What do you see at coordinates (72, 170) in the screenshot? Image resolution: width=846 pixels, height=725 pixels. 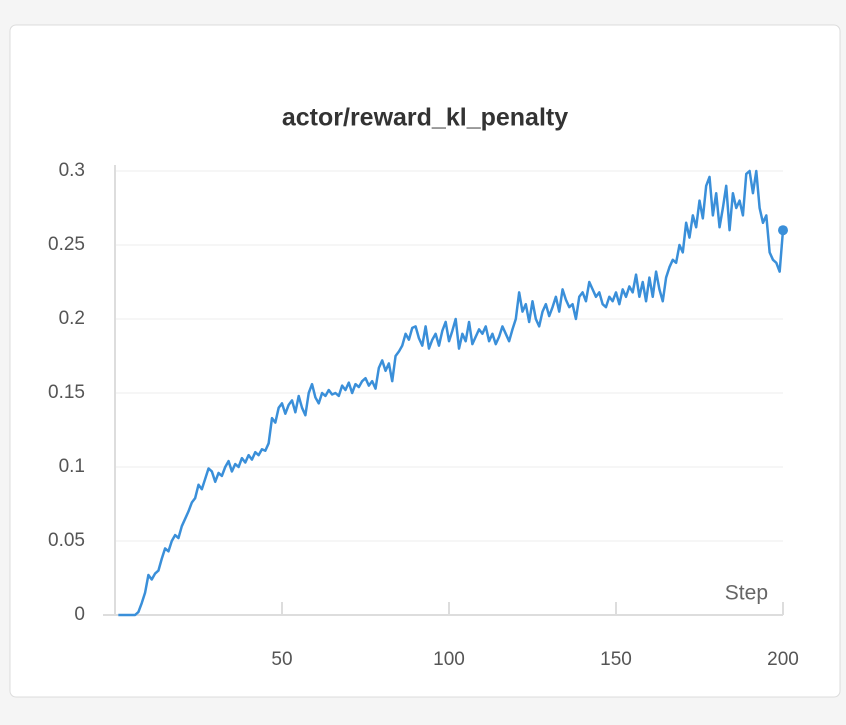 I see `y-tick-label: 0.3` at bounding box center [72, 170].